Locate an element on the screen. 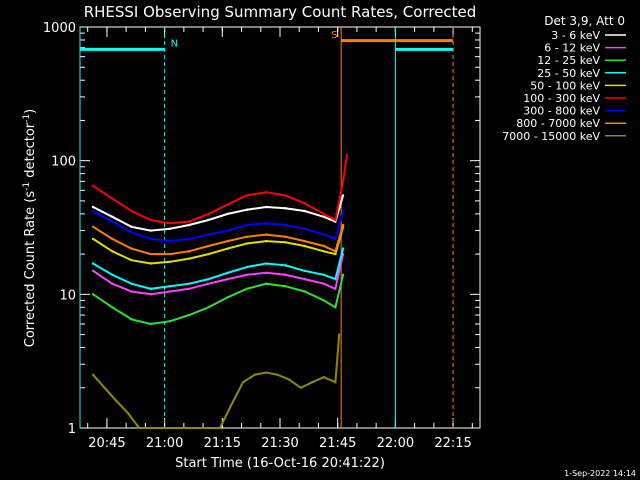 This screenshot has width=640, height=480. legend-entry-label: 100 - 300 keV is located at coordinates (561, 98).